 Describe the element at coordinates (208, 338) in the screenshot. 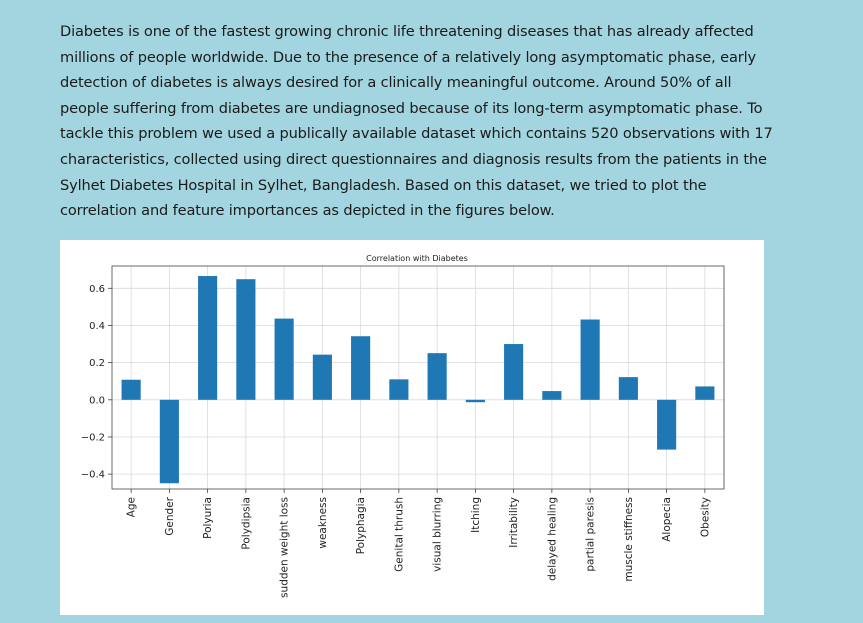

I see `bar-polyuria` at that location.